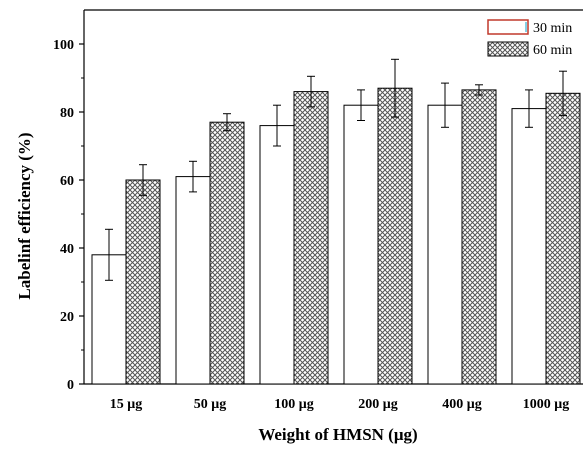  Describe the element at coordinates (461, 404) in the screenshot. I see `x-category-label: 400 μg` at that location.